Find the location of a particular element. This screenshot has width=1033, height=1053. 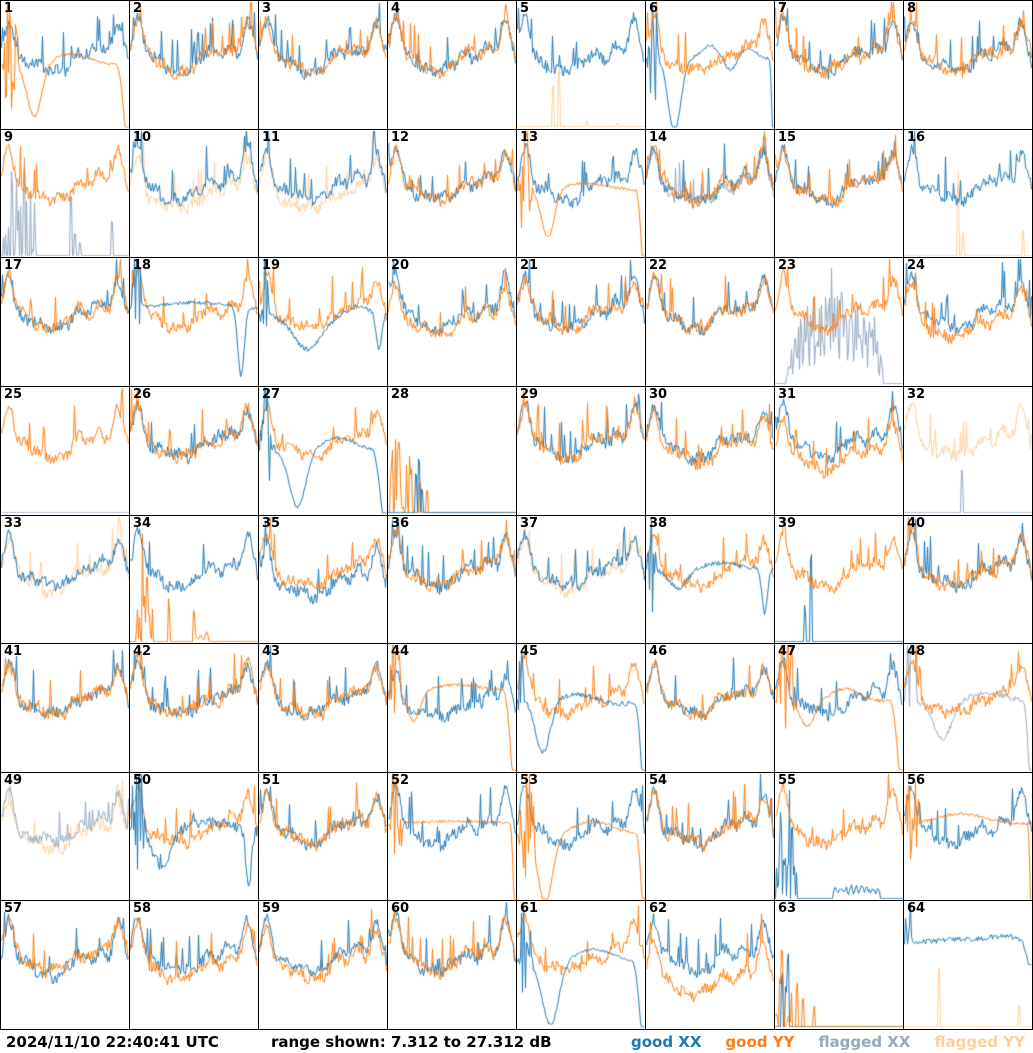

antenna-panel: 57 is located at coordinates (65, 965).